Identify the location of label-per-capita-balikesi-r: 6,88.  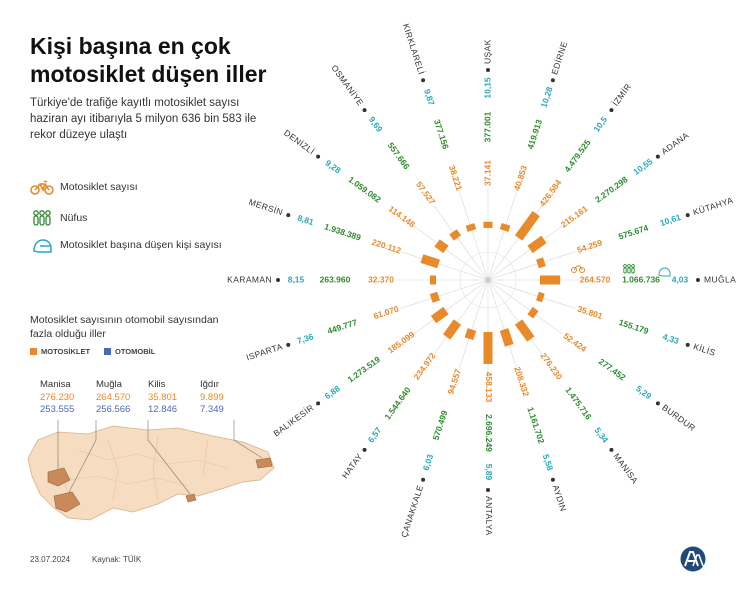
(332, 392).